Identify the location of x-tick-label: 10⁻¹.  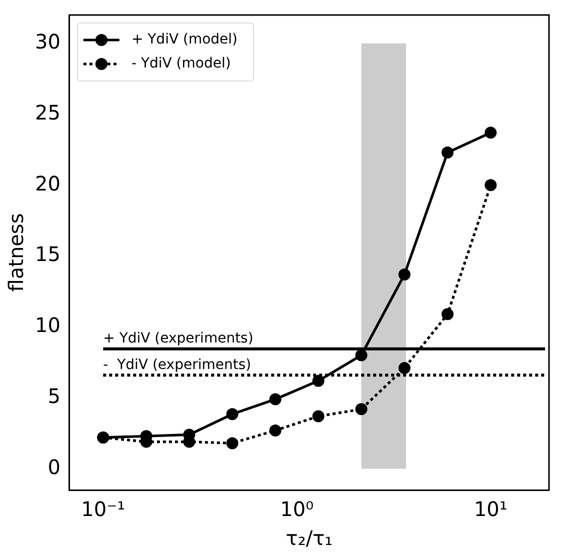
(103, 509).